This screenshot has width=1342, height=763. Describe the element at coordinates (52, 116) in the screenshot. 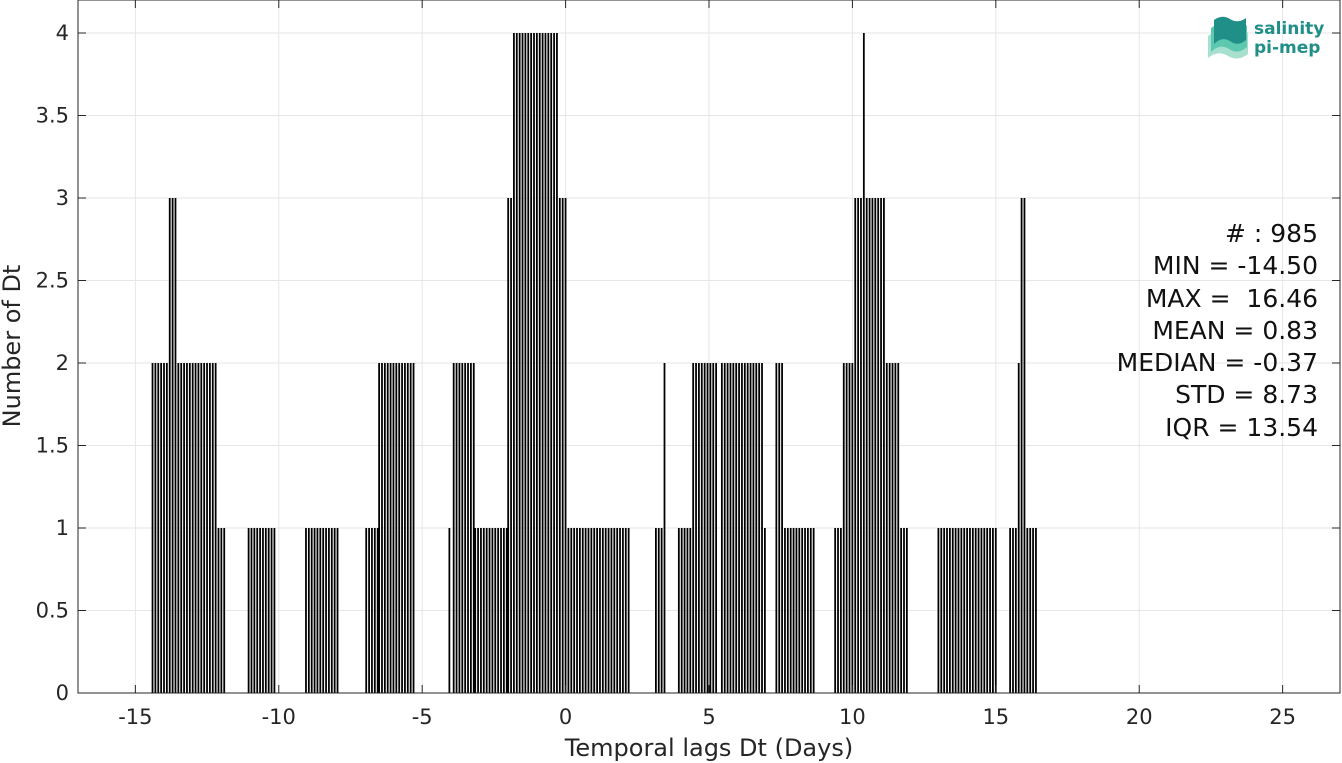

I see `y-tick-label: 3.5` at that location.